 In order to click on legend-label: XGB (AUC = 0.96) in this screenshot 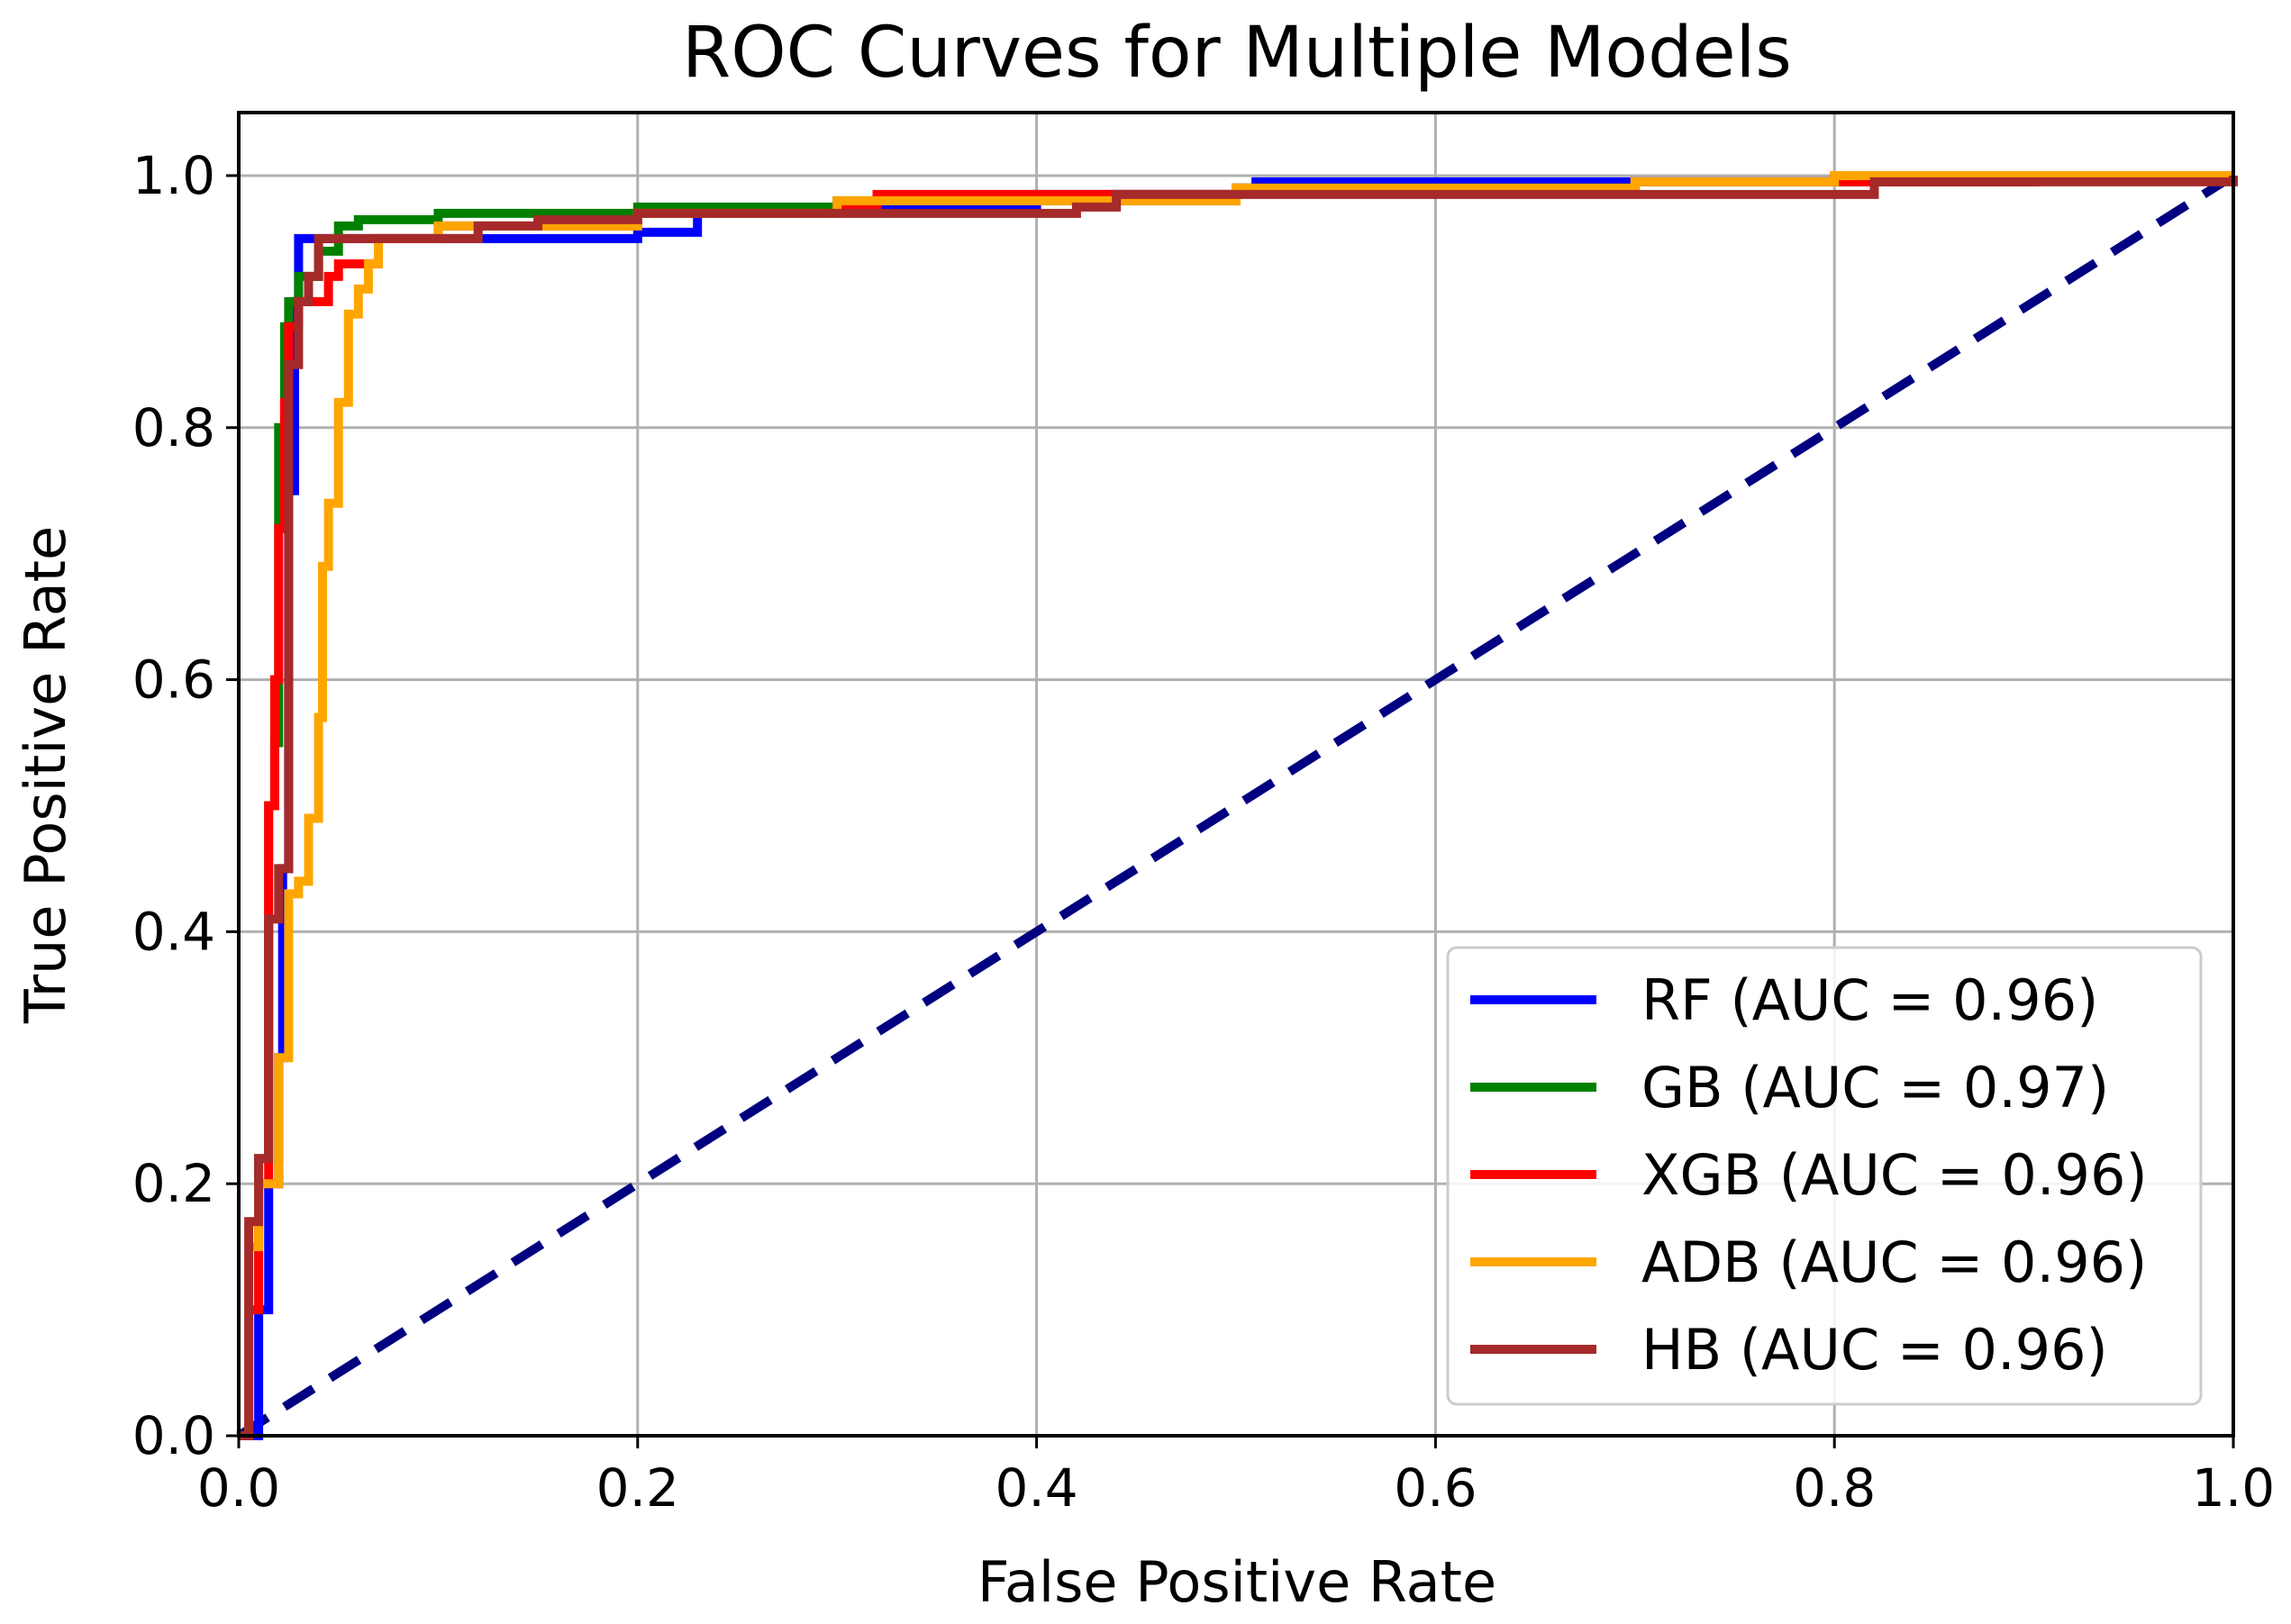, I will do `click(1895, 1175)`.